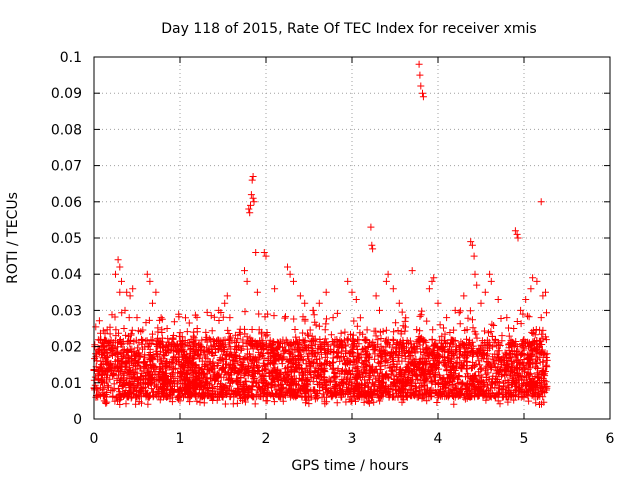  Describe the element at coordinates (13, 238) in the screenshot. I see `y-axis-label: ROTI / TECUs` at that location.